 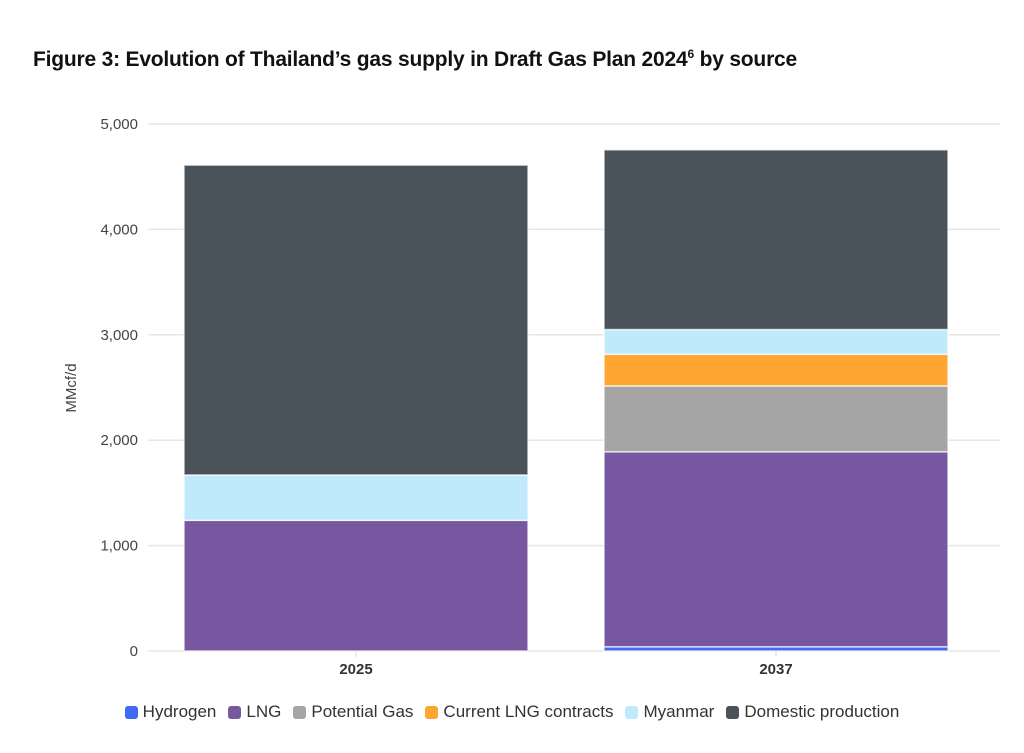 I want to click on y-tick-label: 0, so click(x=134, y=651).